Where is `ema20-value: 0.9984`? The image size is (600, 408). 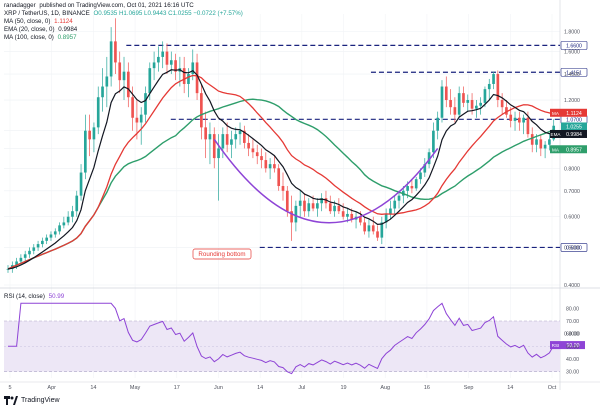 ema20-value: 0.9984 is located at coordinates (68, 29).